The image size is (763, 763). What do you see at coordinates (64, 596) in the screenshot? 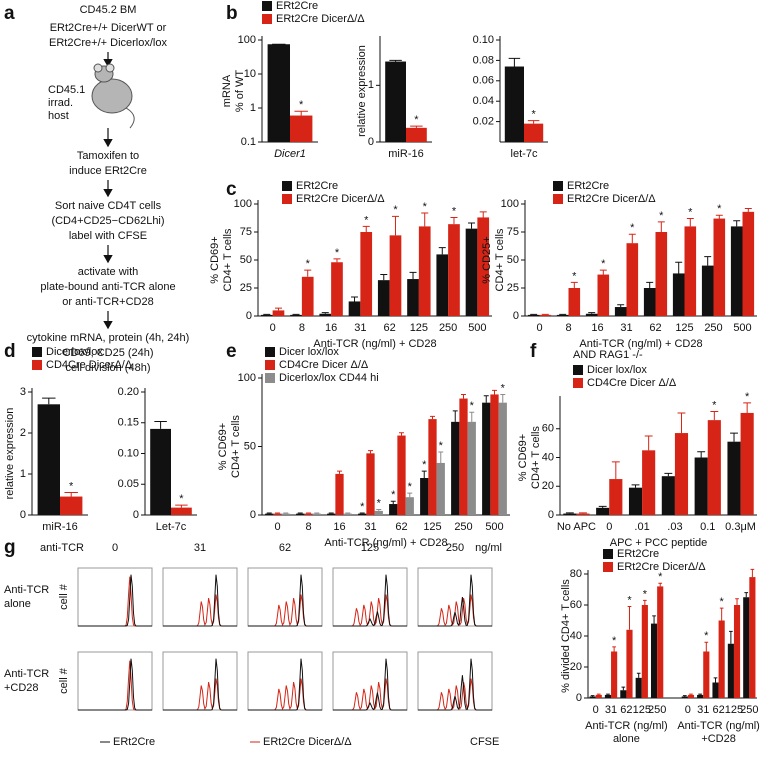
I see `hist-y-label: cell #` at bounding box center [64, 596].